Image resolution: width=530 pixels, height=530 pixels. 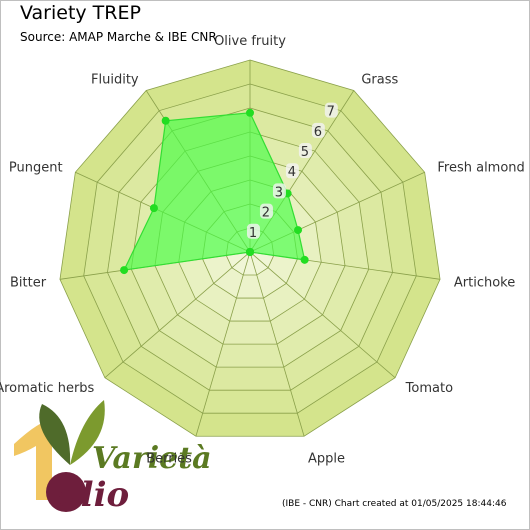 I want to click on logo-leaf-left, so click(x=55, y=434).